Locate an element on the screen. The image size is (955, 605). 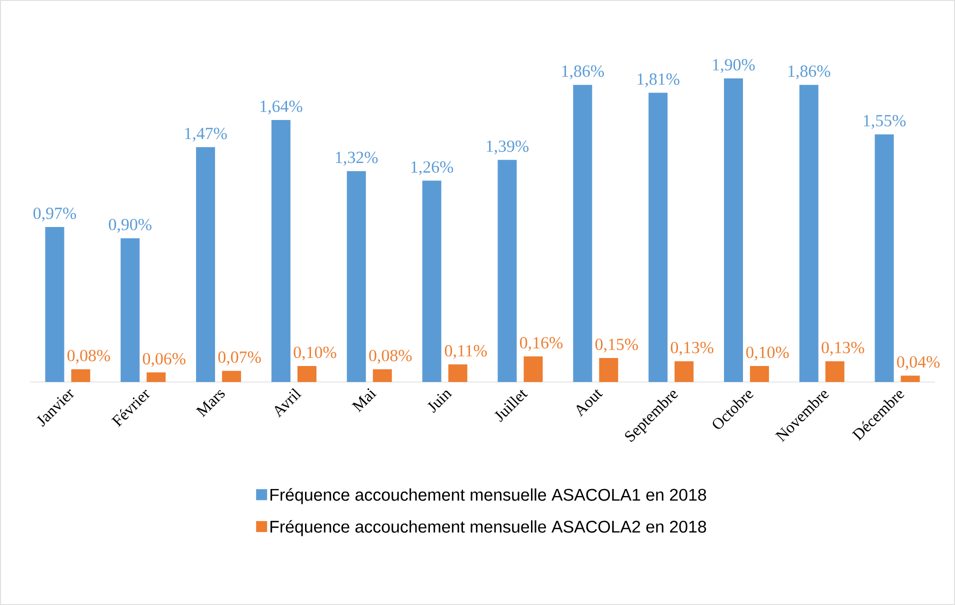
data-label: 1,64% is located at coordinates (281, 107).